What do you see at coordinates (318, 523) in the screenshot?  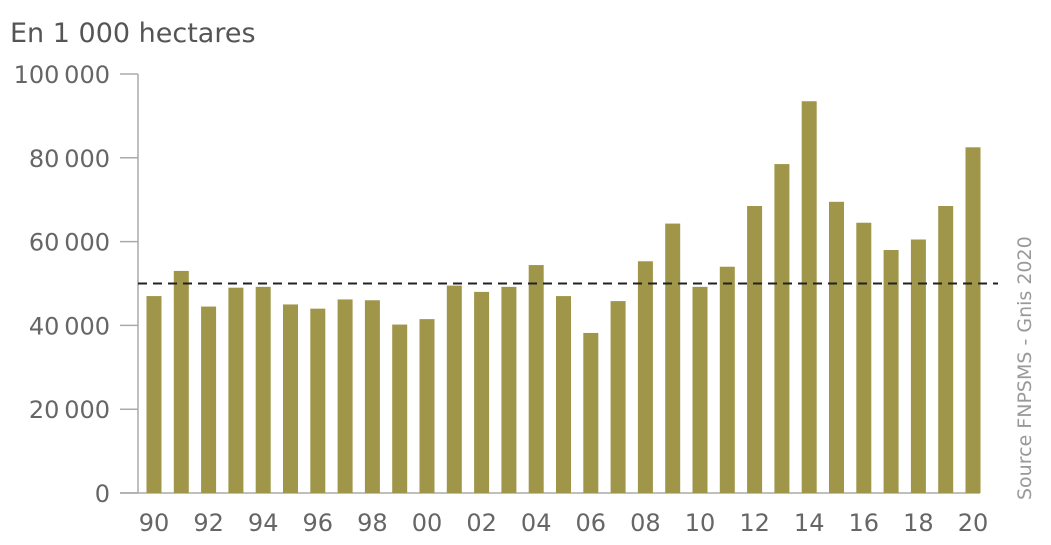 I see `x-tick-label: 96` at bounding box center [318, 523].